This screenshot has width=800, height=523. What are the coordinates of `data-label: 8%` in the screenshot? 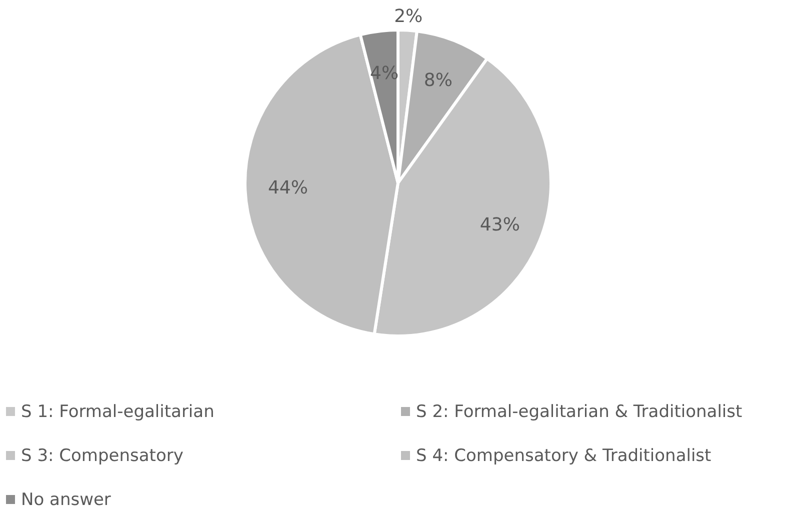 It's located at (438, 80).